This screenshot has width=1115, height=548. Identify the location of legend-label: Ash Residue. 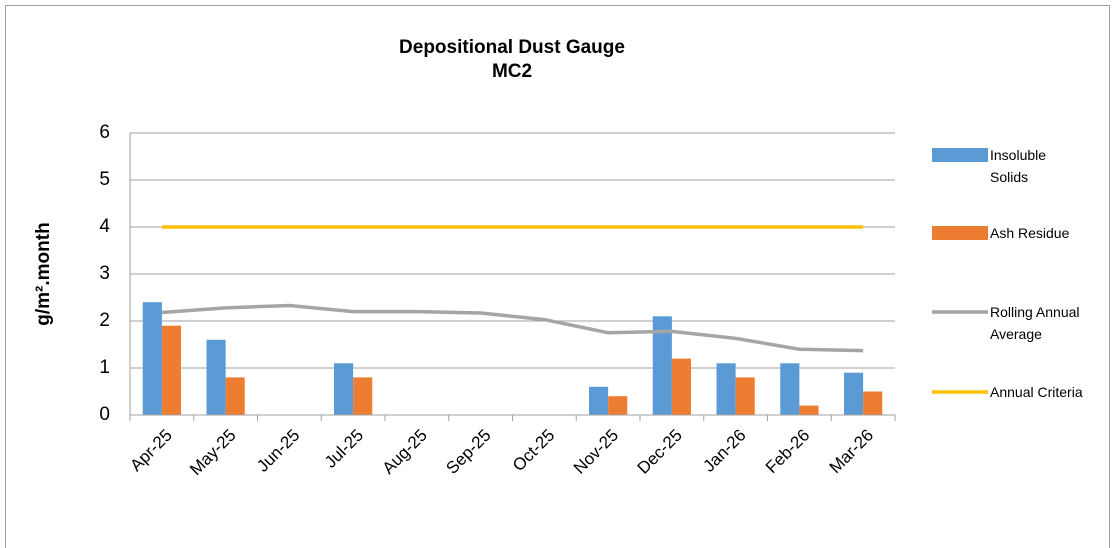
(1030, 233).